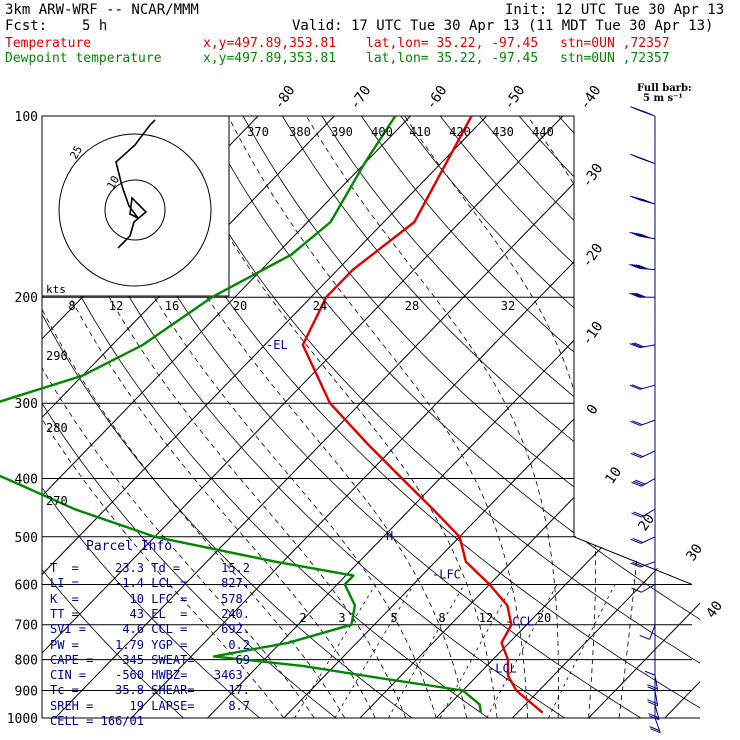 The height and width of the screenshot is (740, 740). I want to click on pressure-label-300: 300, so click(26, 404).